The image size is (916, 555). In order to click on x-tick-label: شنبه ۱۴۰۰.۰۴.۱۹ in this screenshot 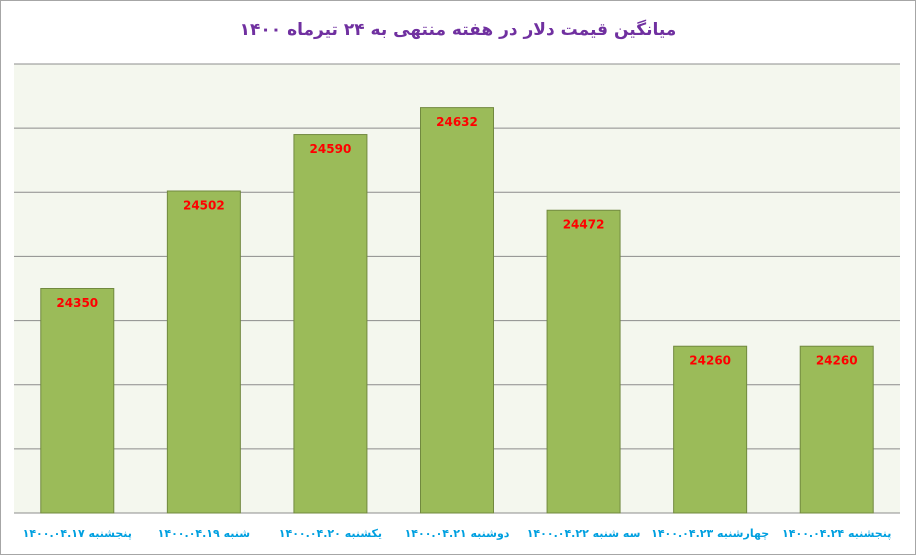, I will do `click(204, 533)`.